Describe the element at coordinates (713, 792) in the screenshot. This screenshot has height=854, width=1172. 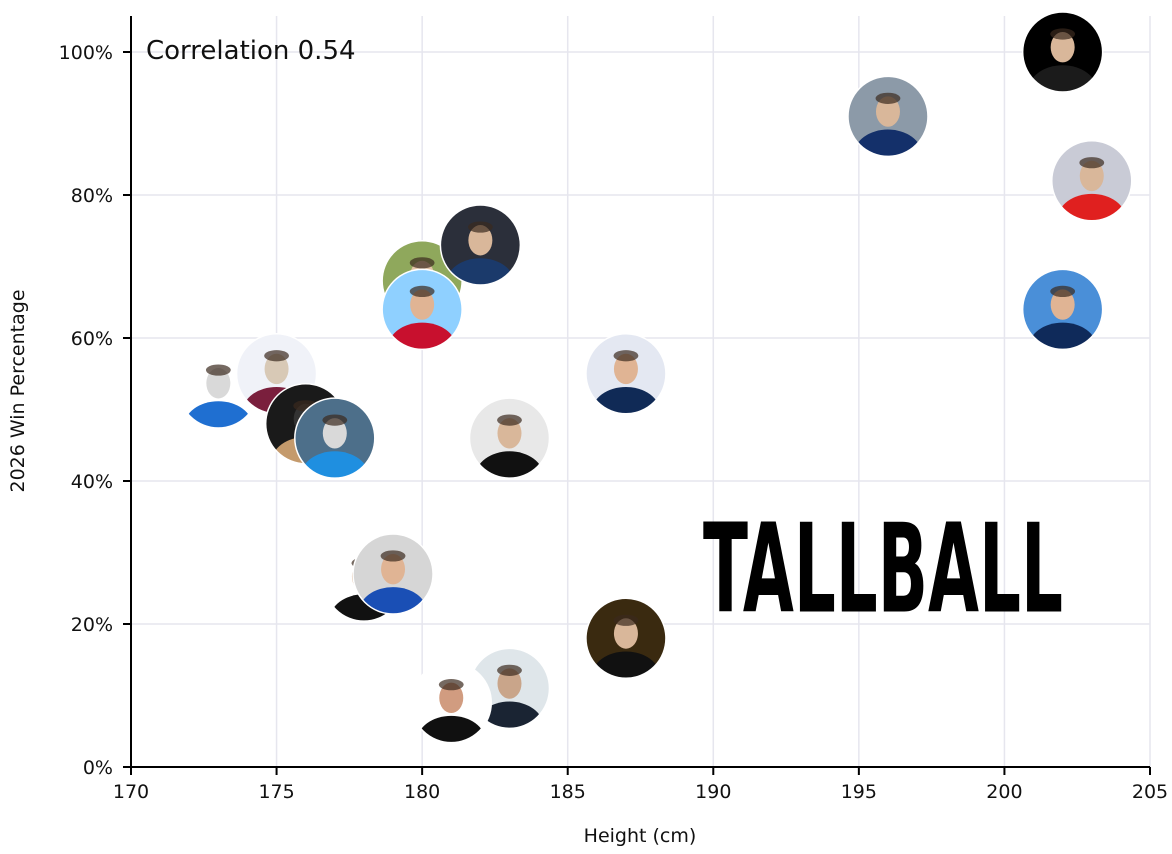
I see `x-tick-label: 190` at that location.